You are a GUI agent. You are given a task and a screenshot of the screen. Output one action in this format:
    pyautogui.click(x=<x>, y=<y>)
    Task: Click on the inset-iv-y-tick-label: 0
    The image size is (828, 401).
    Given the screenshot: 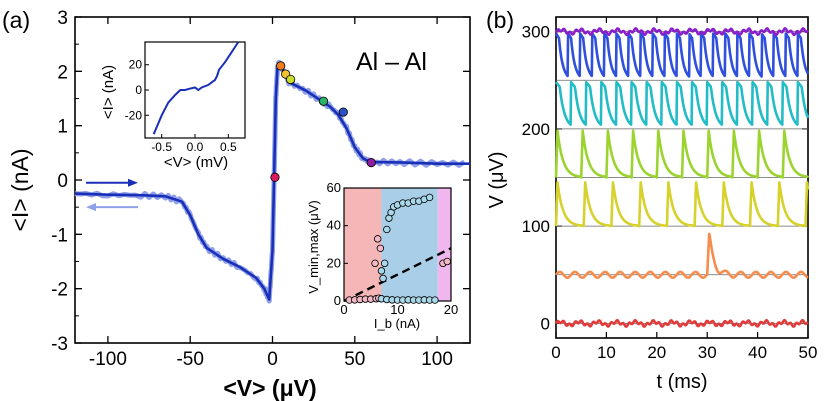 What is the action you would take?
    pyautogui.click(x=138, y=90)
    